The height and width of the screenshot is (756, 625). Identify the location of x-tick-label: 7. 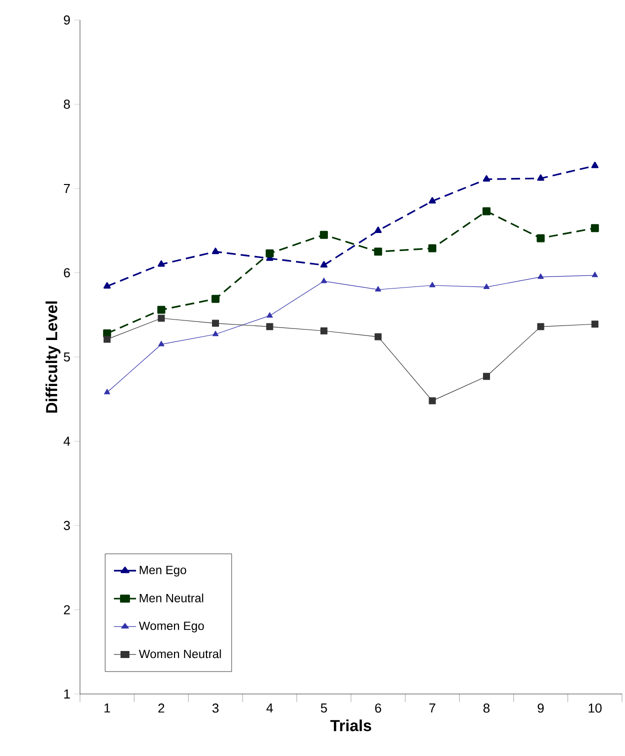
(432, 708).